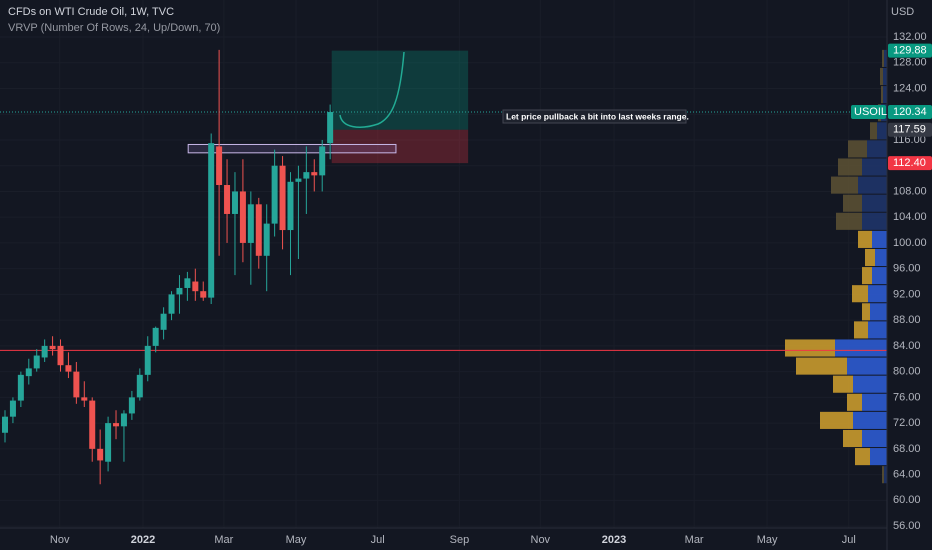  What do you see at coordinates (907, 500) in the screenshot?
I see `y-tick-label: 60.00` at bounding box center [907, 500].